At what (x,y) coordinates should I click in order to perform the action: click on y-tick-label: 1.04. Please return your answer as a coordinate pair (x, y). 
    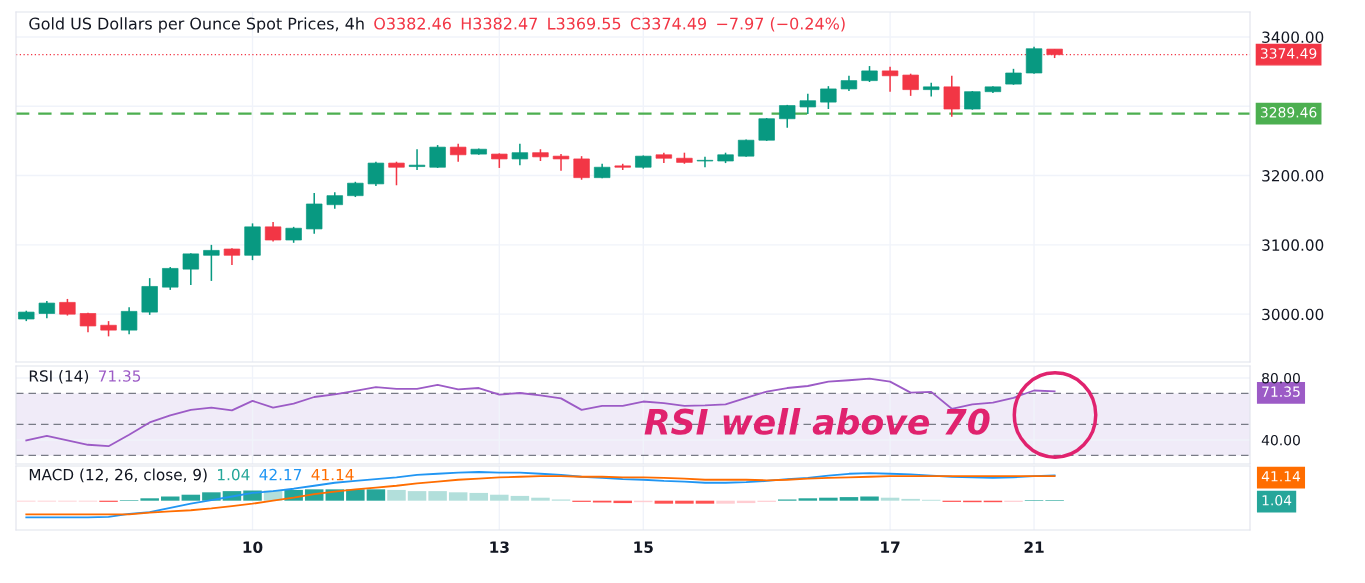
    Looking at the image, I should click on (1277, 500).